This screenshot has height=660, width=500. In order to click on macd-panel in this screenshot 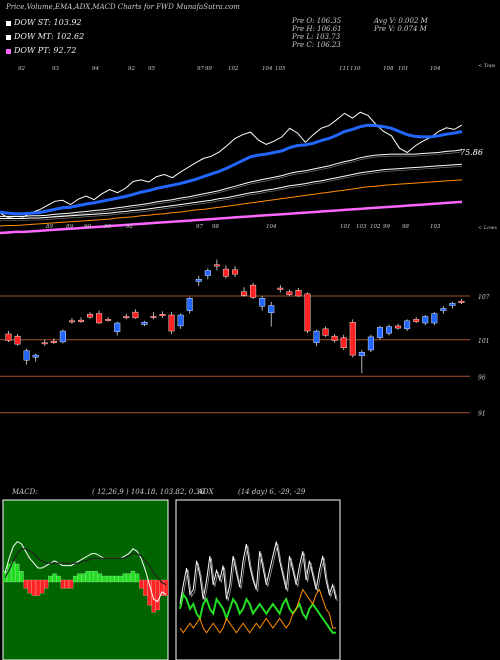, I will do `click(85, 579)`.